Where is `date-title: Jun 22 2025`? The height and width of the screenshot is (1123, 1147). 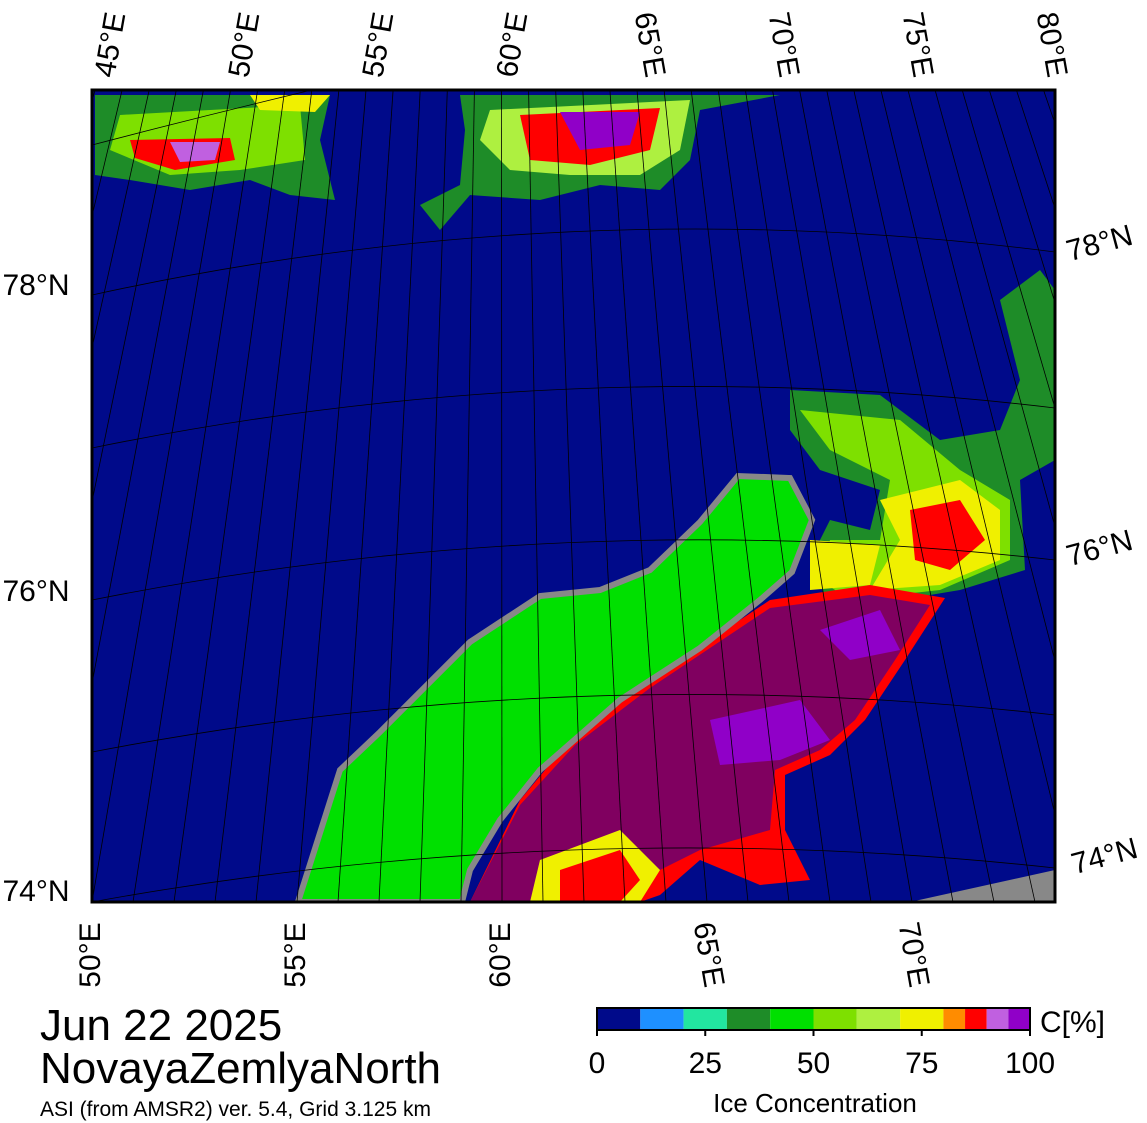 date-title: Jun 22 2025 is located at coordinates (161, 1025).